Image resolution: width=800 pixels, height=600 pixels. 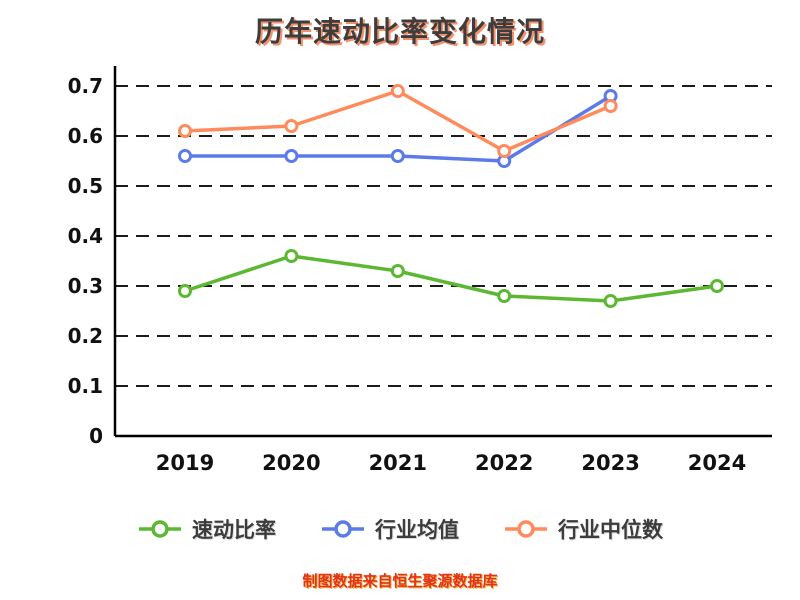 What do you see at coordinates (526, 529) in the screenshot?
I see `legend-marker-industry-median-icon` at bounding box center [526, 529].